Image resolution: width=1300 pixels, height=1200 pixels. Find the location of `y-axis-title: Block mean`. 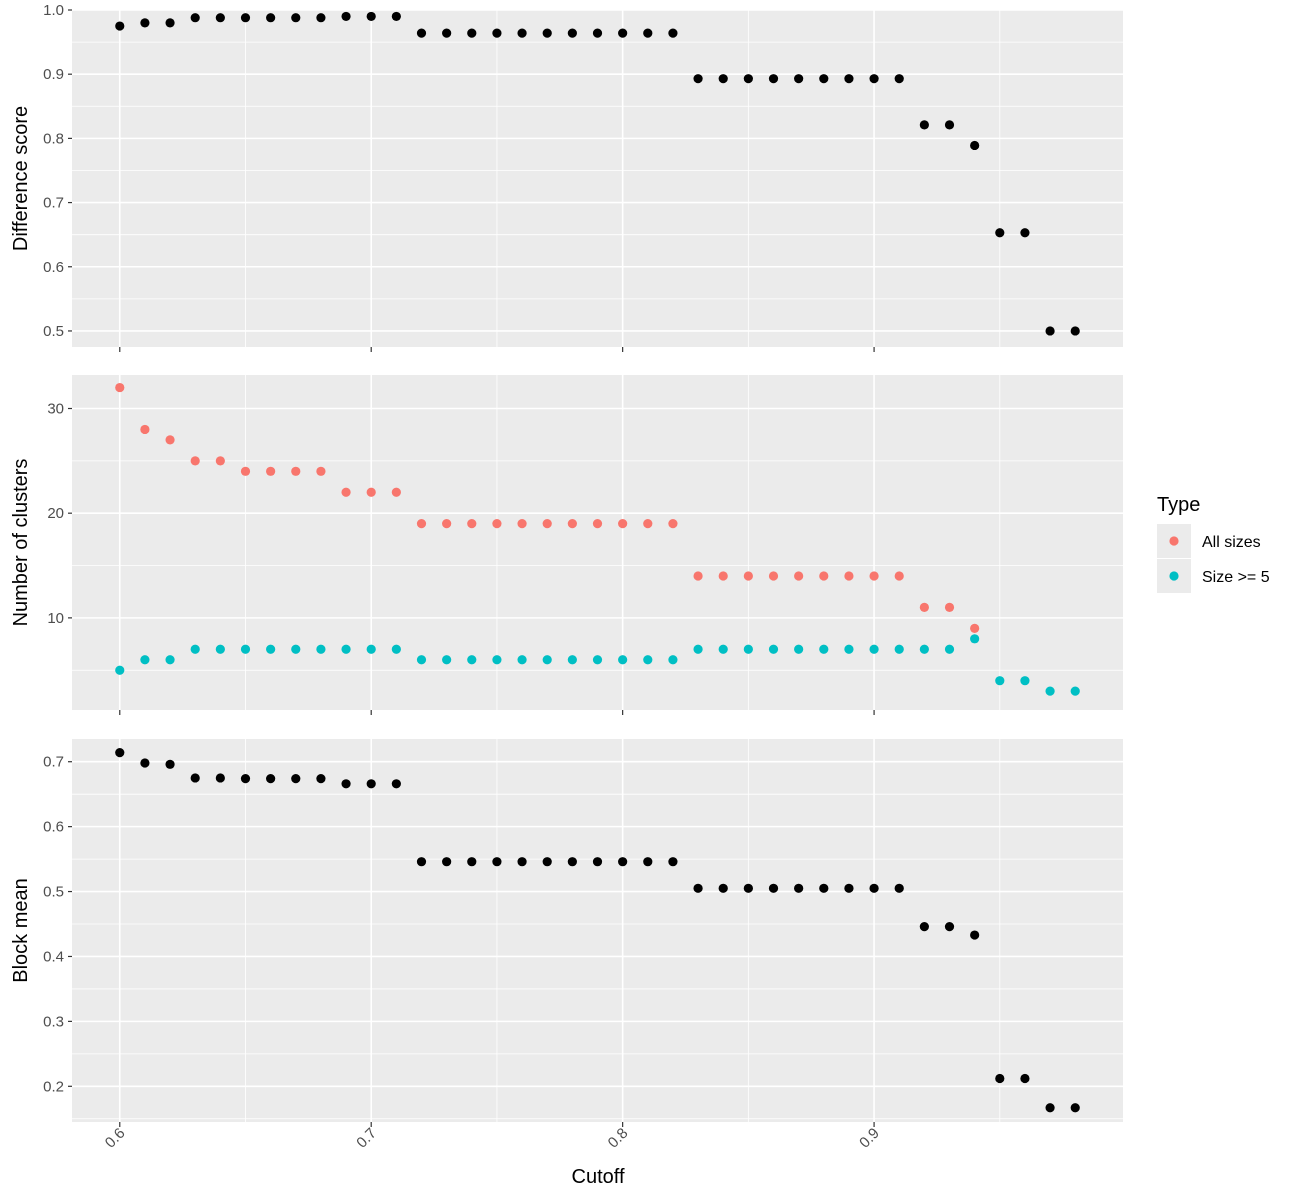

y-axis-title: Block mean is located at coordinates (21, 930).